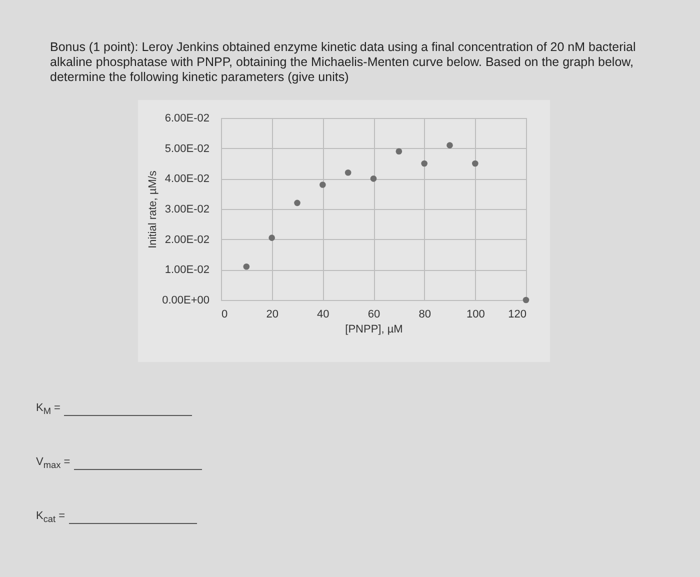 The height and width of the screenshot is (577, 700). I want to click on x-tick-label: 0, so click(225, 314).